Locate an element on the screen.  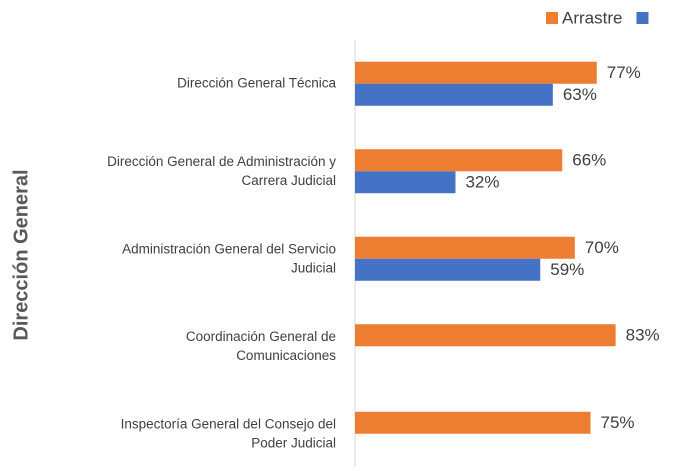
value-label: 75% is located at coordinates (618, 422).